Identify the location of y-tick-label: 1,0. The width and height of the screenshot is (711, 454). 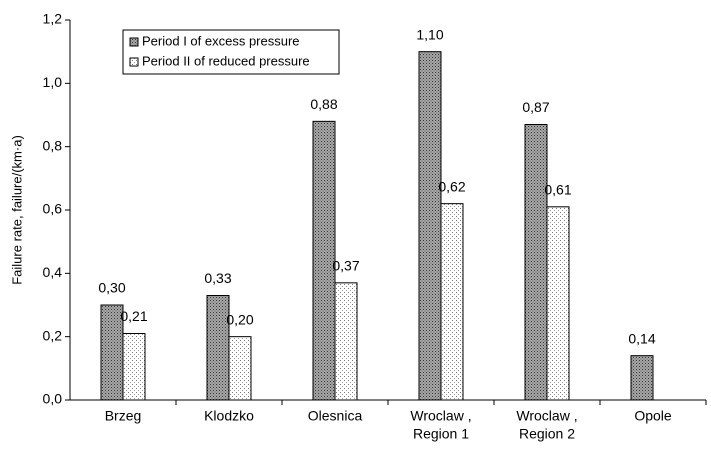
(53, 82).